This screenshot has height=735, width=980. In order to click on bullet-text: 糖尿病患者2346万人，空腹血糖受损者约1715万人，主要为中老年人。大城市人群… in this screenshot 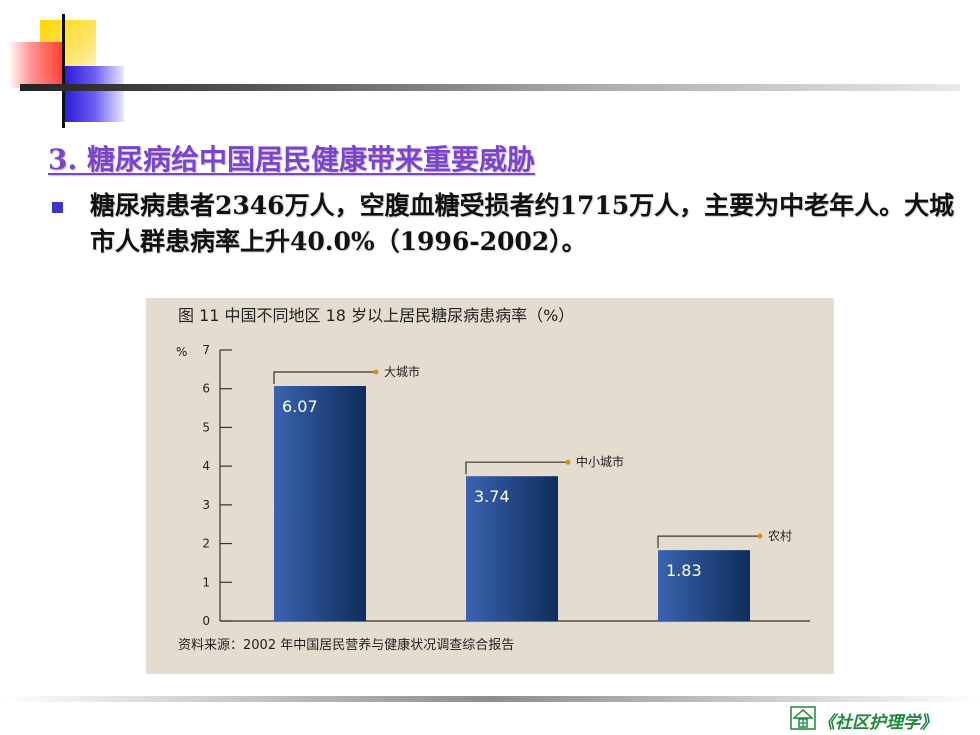, I will do `click(522, 223)`.